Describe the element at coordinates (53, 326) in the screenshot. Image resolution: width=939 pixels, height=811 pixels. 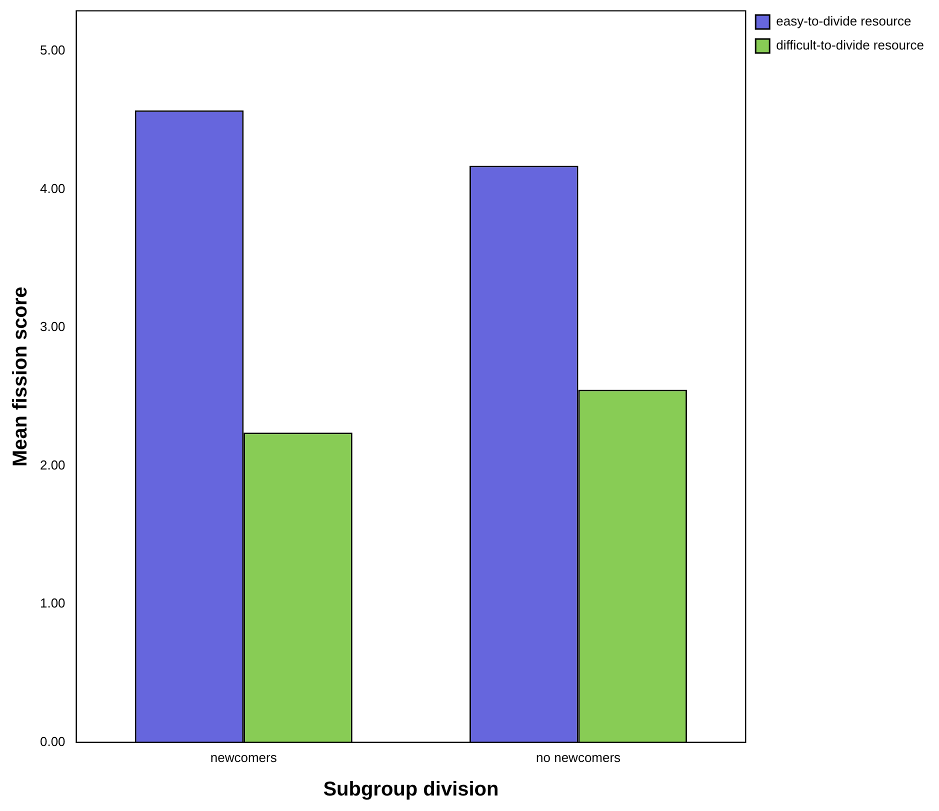
I see `y-tick-label: 3.00` at that location.